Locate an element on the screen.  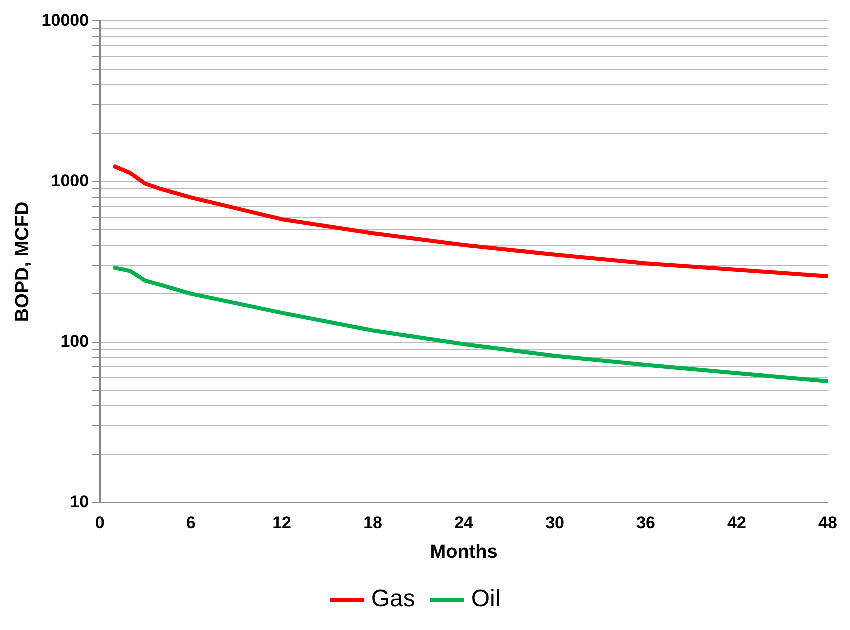
legend-label: Gas is located at coordinates (393, 599).